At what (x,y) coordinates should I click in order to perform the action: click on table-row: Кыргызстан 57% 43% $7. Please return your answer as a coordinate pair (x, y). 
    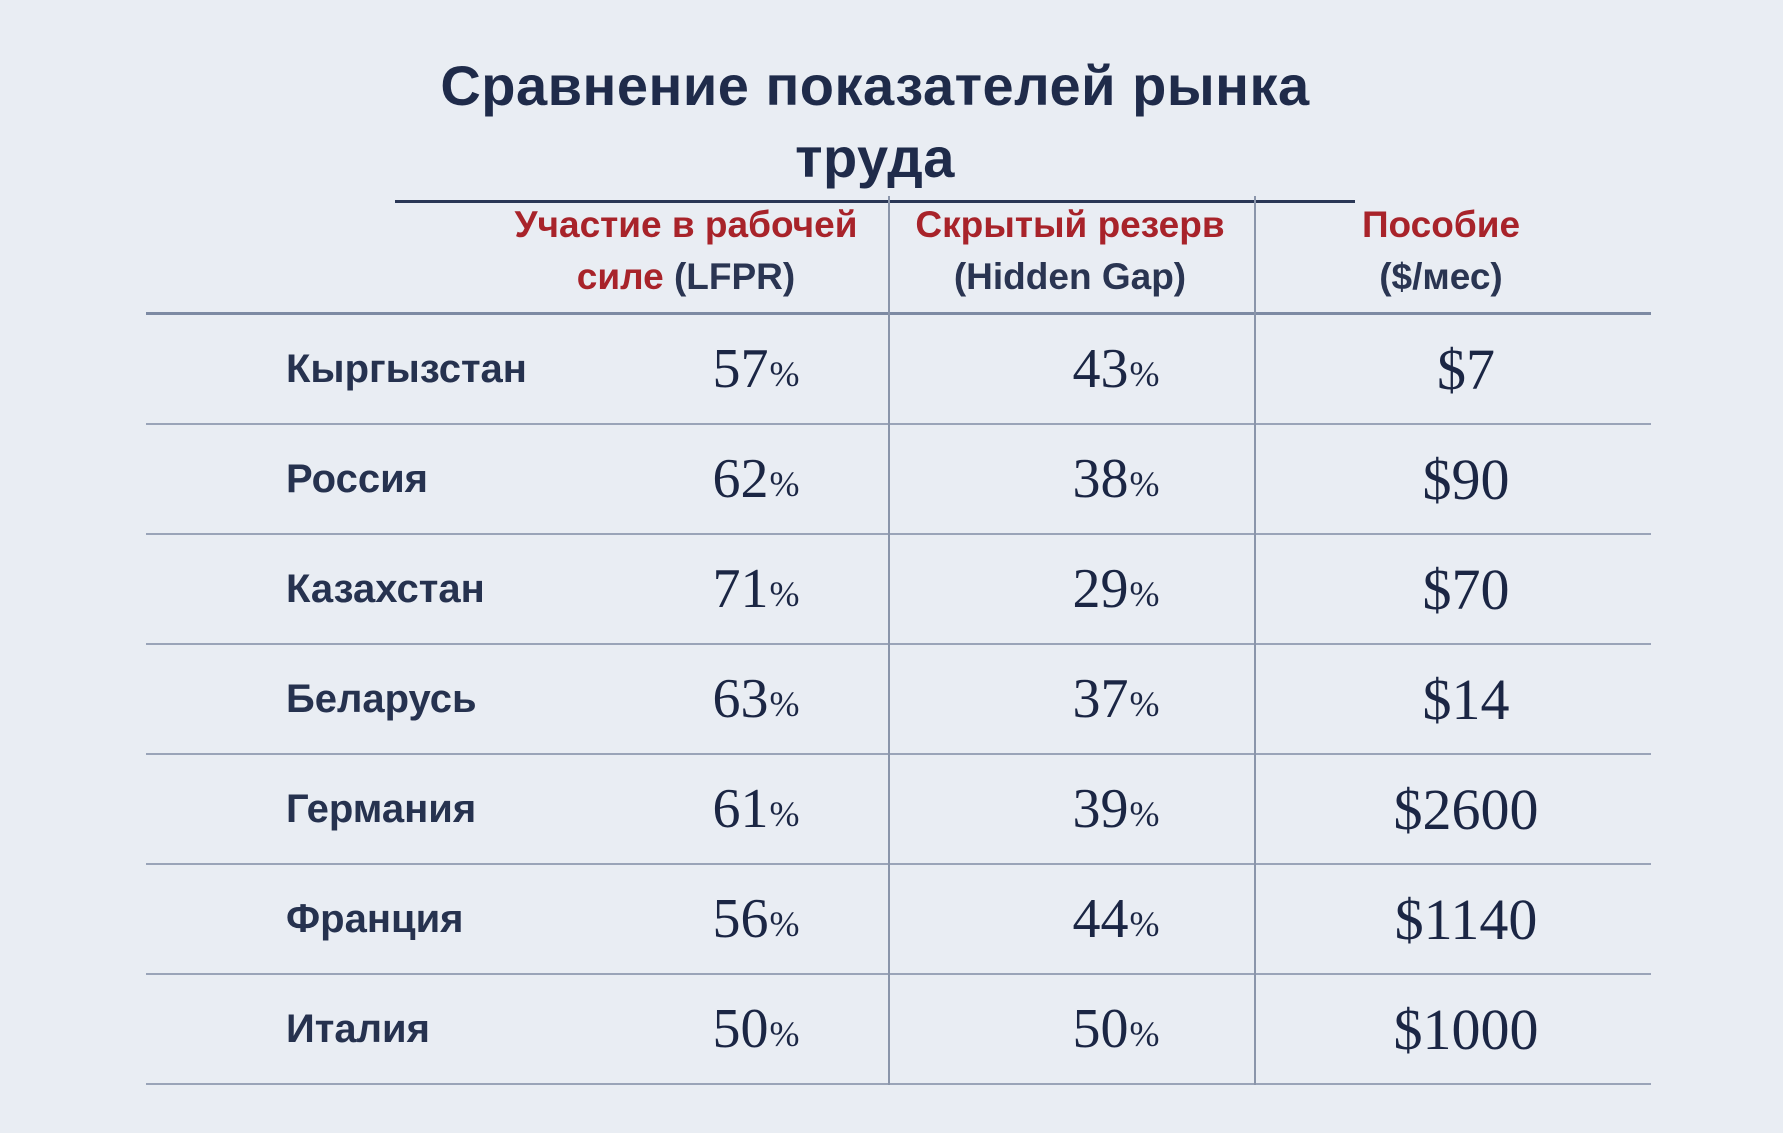
    Looking at the image, I should click on (898, 370).